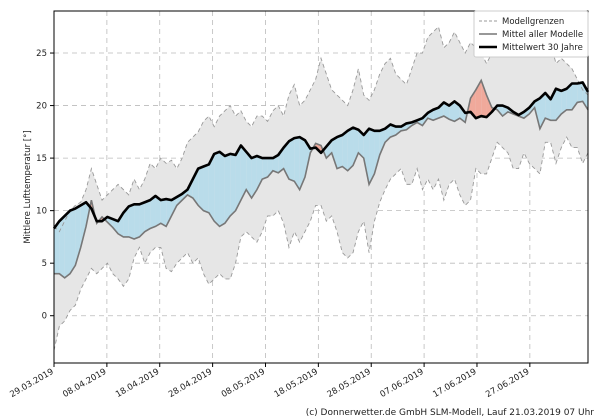  Describe the element at coordinates (137, 383) in the screenshot. I see `x-tick-label: 18.04.2019` at that location.